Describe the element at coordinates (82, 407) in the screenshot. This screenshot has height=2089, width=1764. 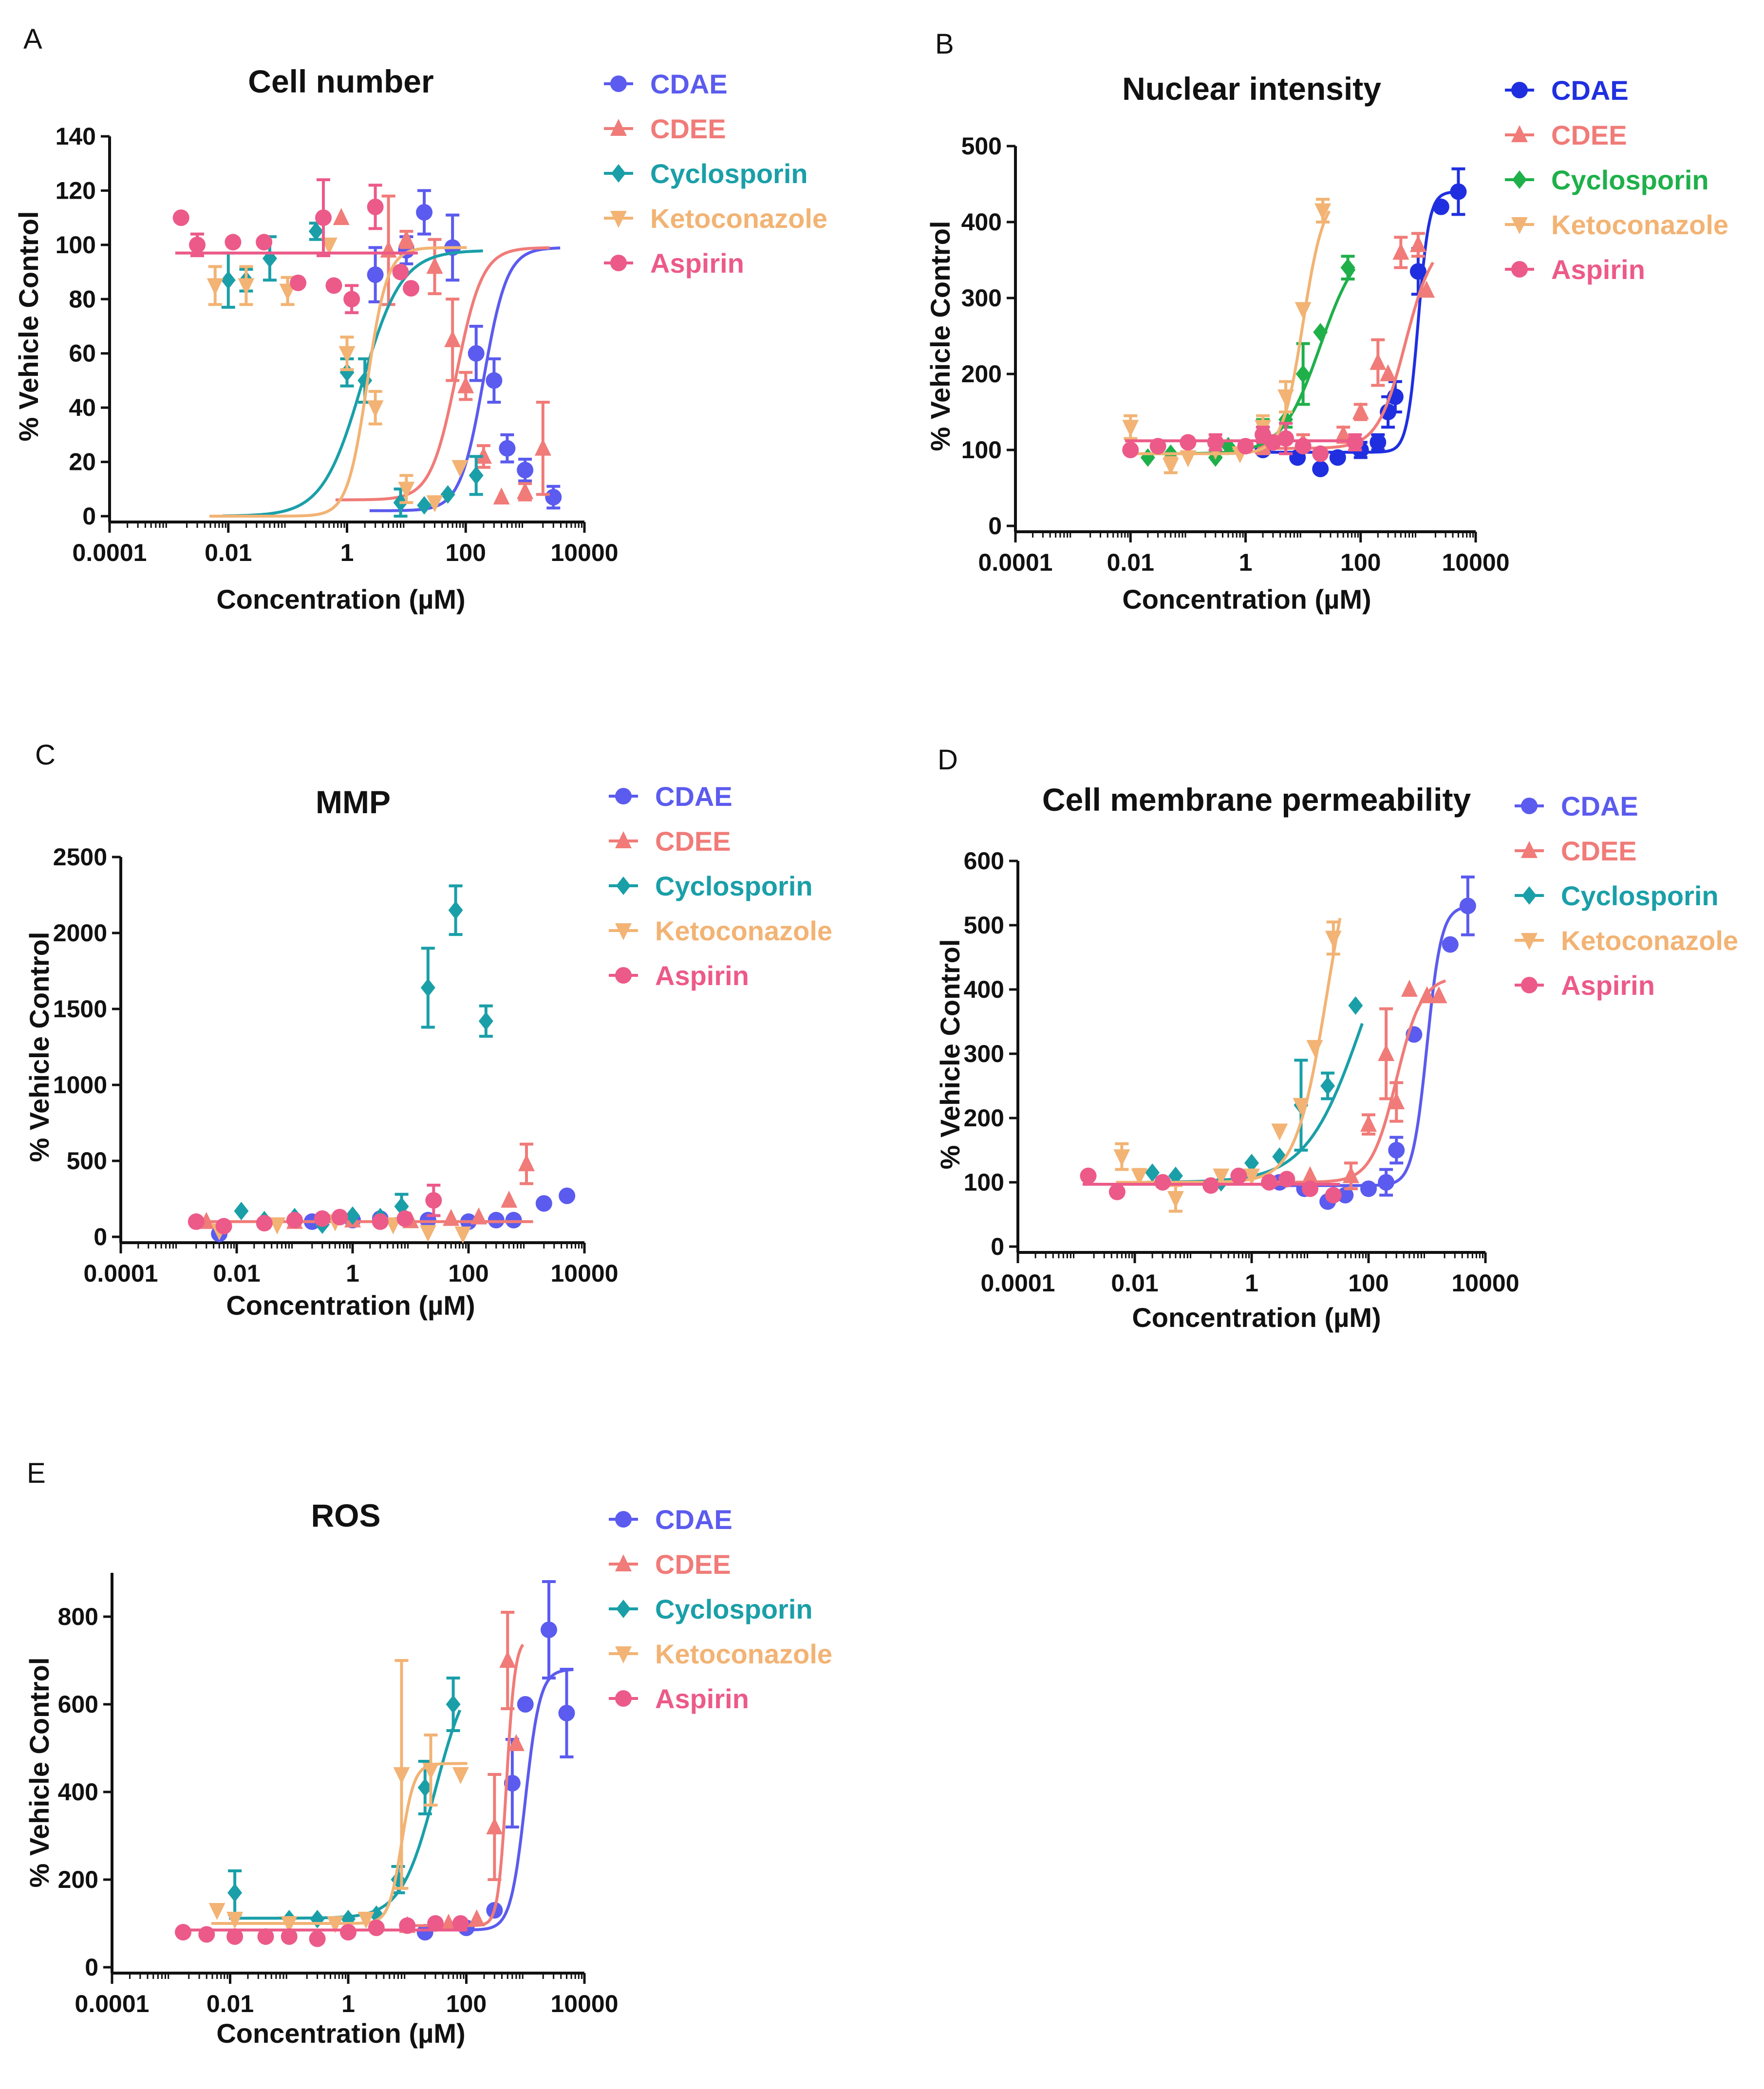
I see `y-tick-label: 40` at that location.